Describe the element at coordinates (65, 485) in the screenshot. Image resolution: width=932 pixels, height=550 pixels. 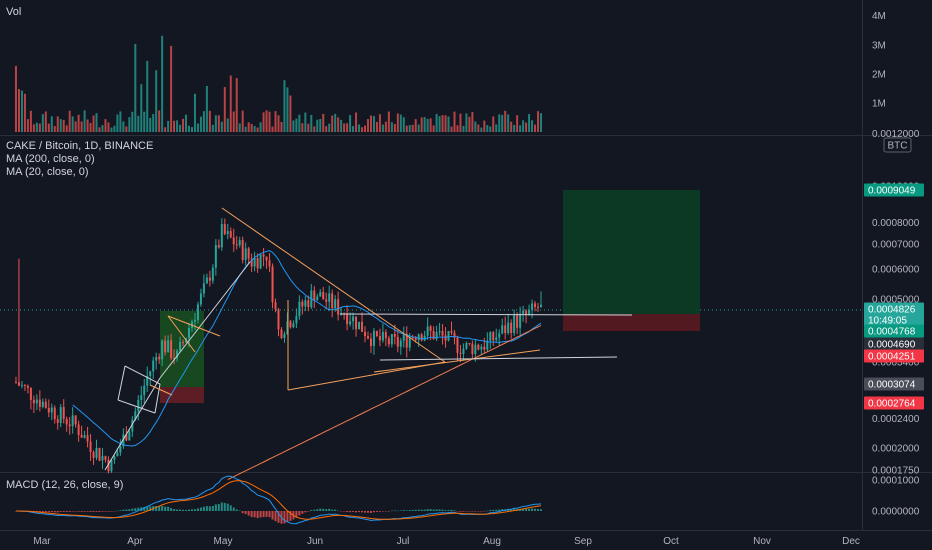
I see `macd-legend: MACD (12, 26, close, 9)` at that location.